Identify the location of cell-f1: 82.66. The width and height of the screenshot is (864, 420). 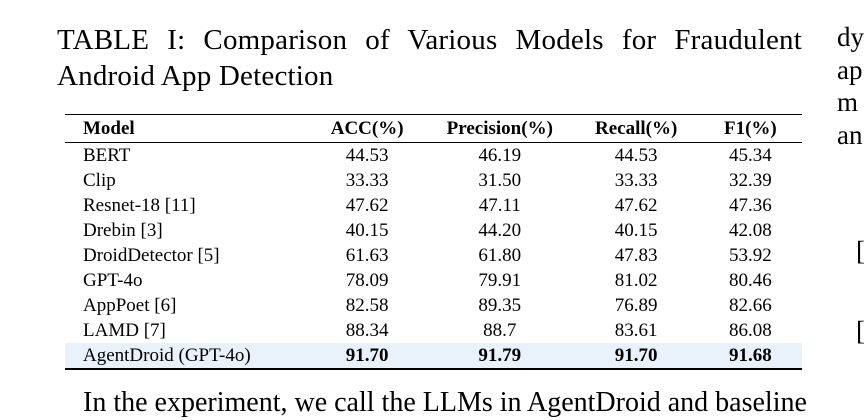
(750, 305).